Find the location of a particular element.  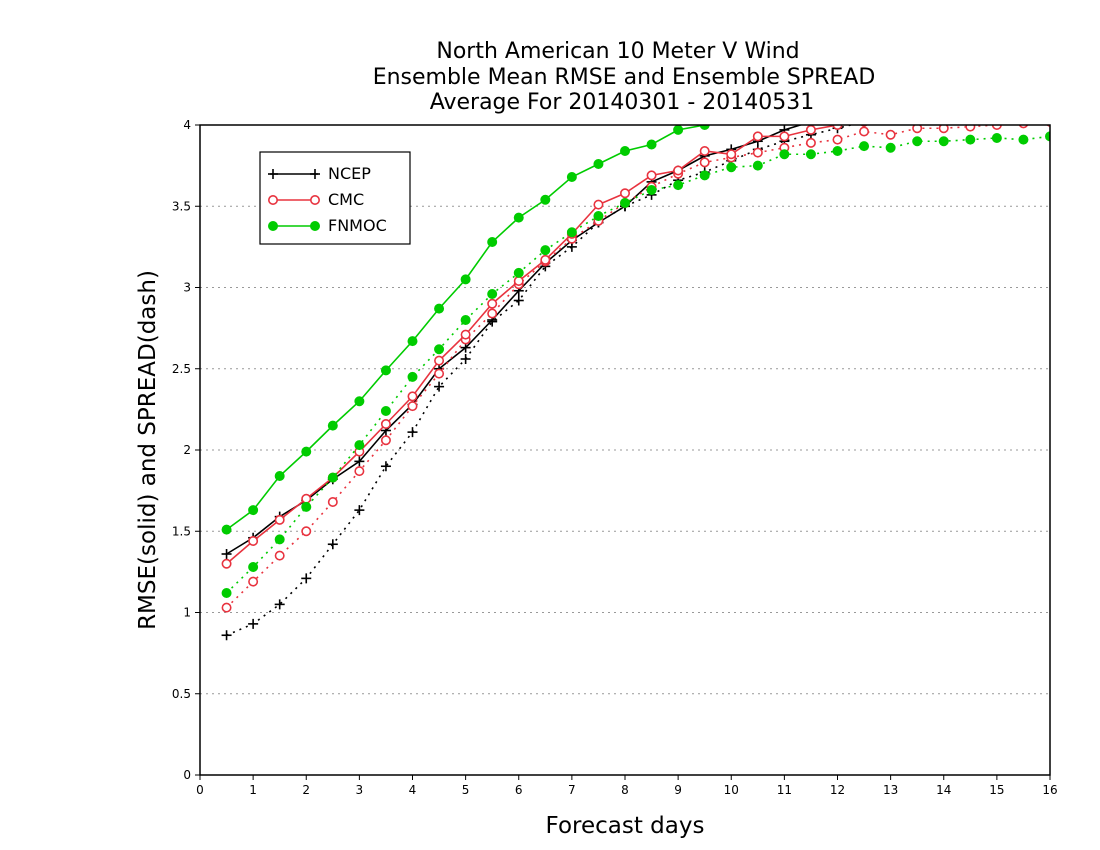

y-tick-label: 3 is located at coordinates (187, 288).